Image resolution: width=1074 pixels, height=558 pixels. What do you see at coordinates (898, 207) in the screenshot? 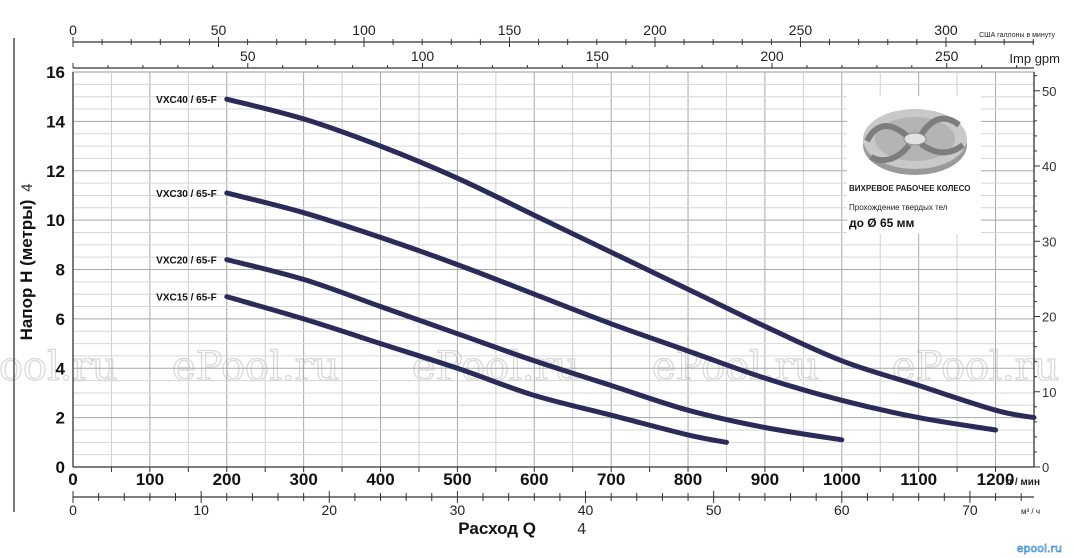
I see `impeller-subtitle: Прохождение твердых тел` at bounding box center [898, 207].